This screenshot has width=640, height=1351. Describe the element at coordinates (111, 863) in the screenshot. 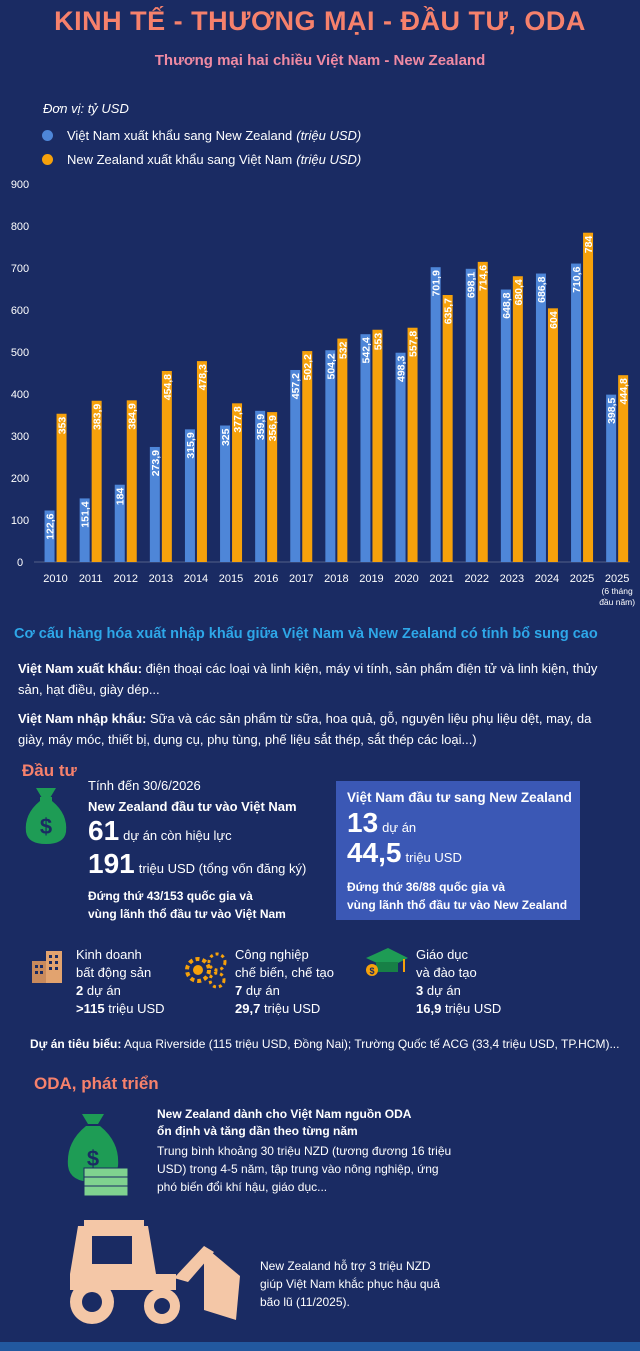

I see `nz-capital-number: 191` at that location.